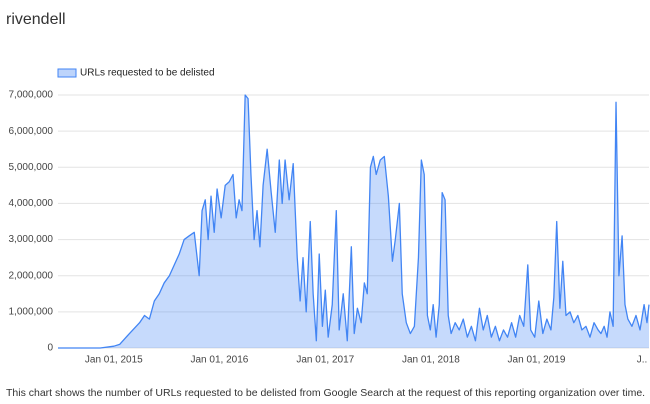 The height and width of the screenshot is (404, 650). I want to click on x-tick-label: Jan 01, 2019, so click(537, 360).